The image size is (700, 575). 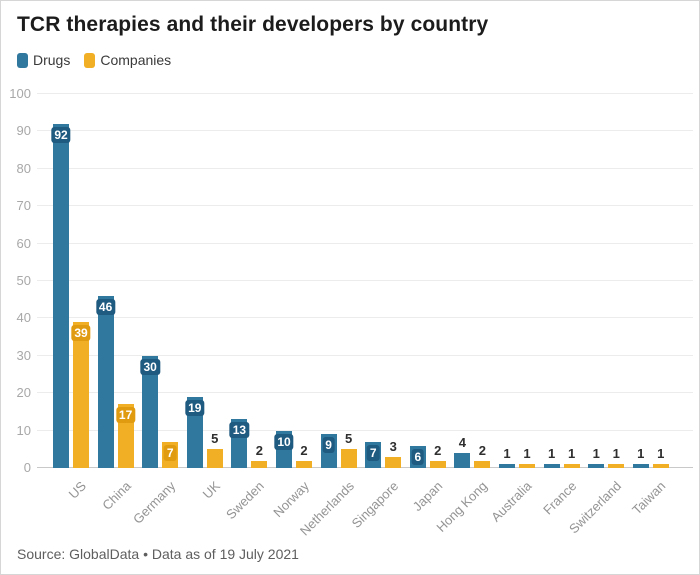 I want to click on bar-companies-sweden, so click(x=259, y=464).